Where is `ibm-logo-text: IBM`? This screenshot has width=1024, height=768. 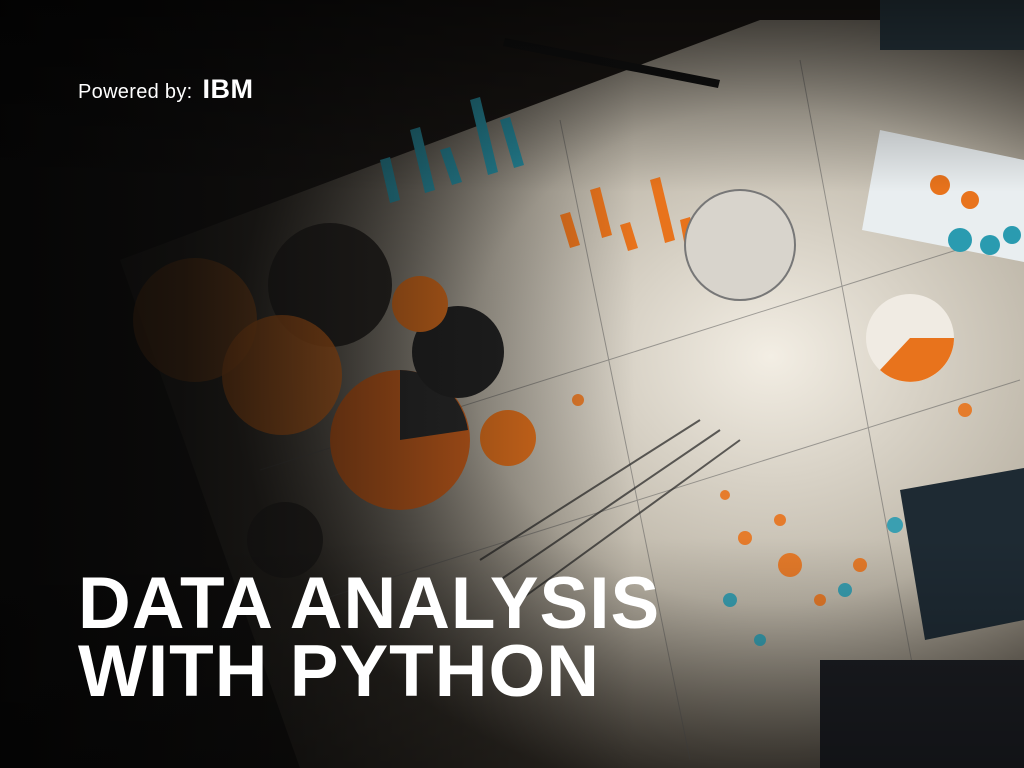 ibm-logo-text: IBM is located at coordinates (228, 89).